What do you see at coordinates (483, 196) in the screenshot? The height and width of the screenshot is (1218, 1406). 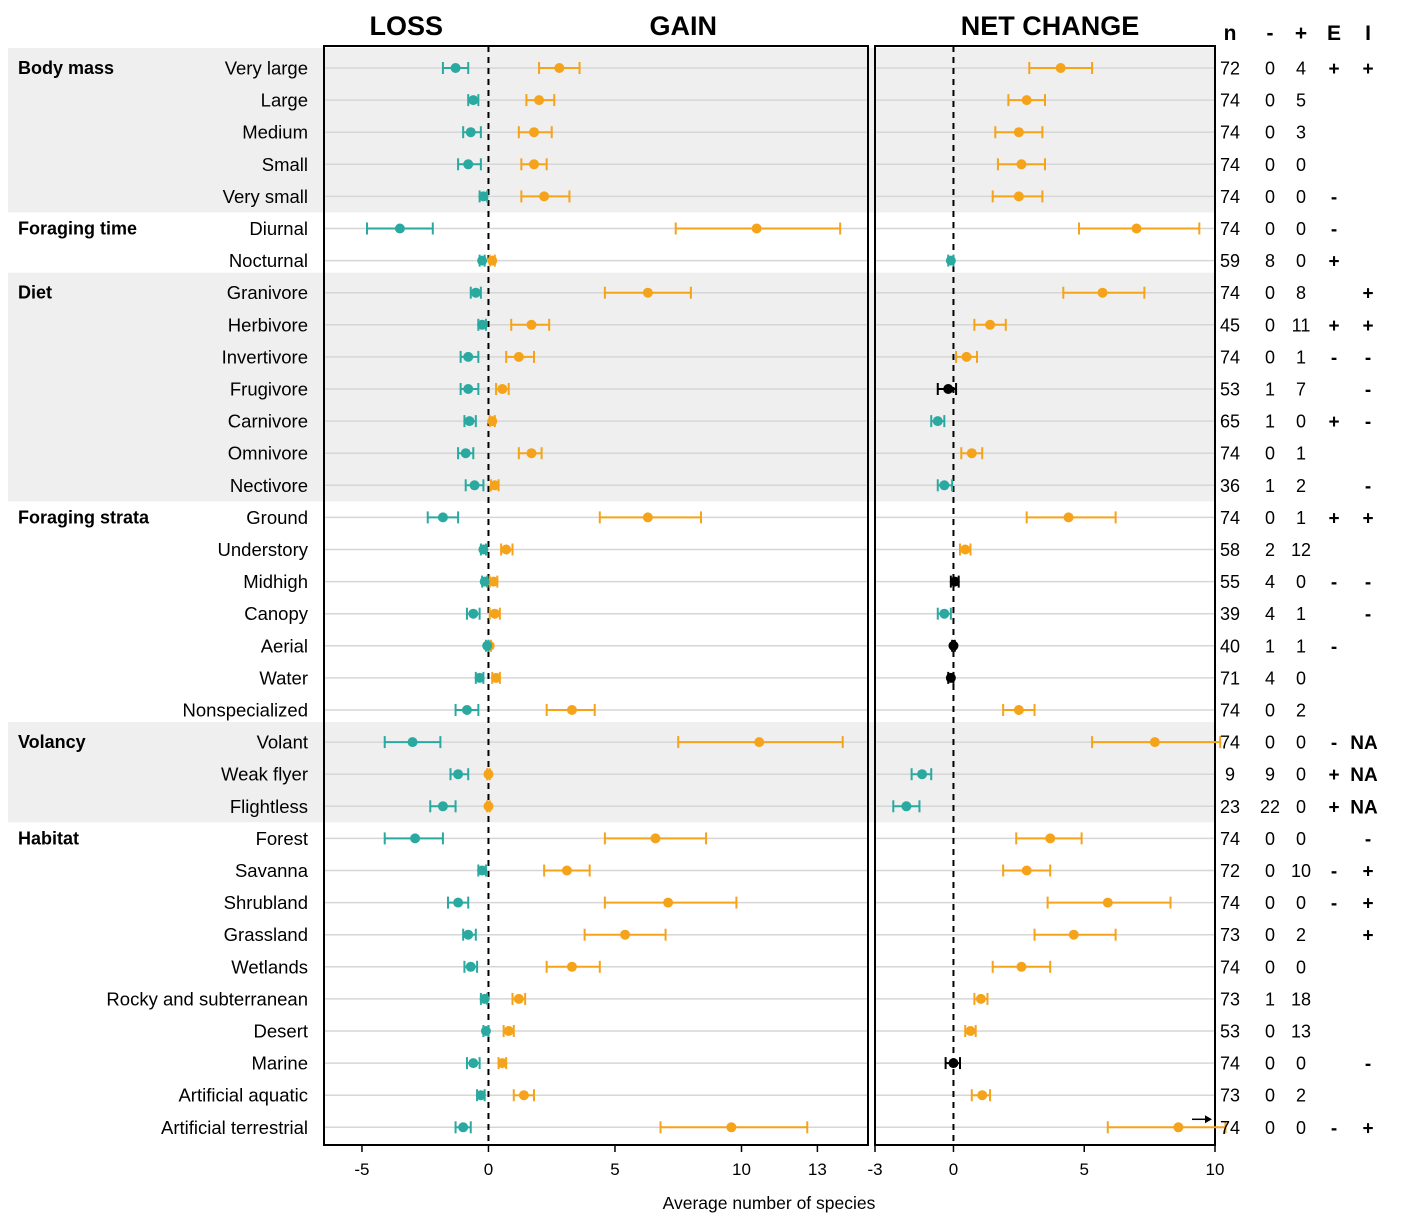 I see `loss-very-small-point` at bounding box center [483, 196].